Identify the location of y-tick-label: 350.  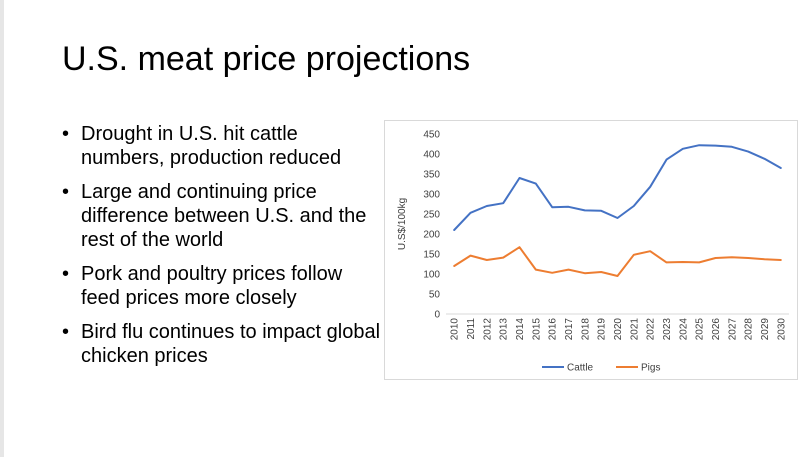
(431, 175).